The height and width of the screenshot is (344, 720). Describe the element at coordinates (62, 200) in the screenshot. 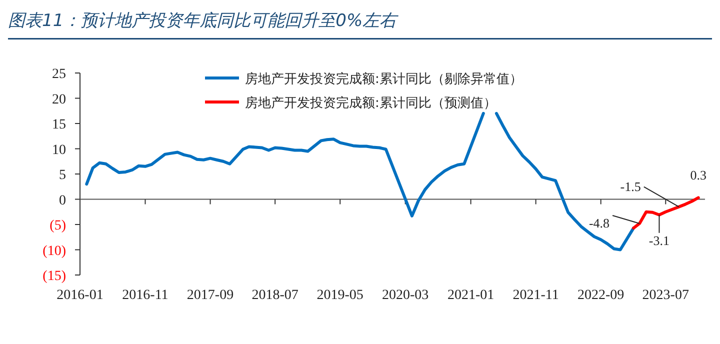

I see `y-tick-label: 0` at that location.